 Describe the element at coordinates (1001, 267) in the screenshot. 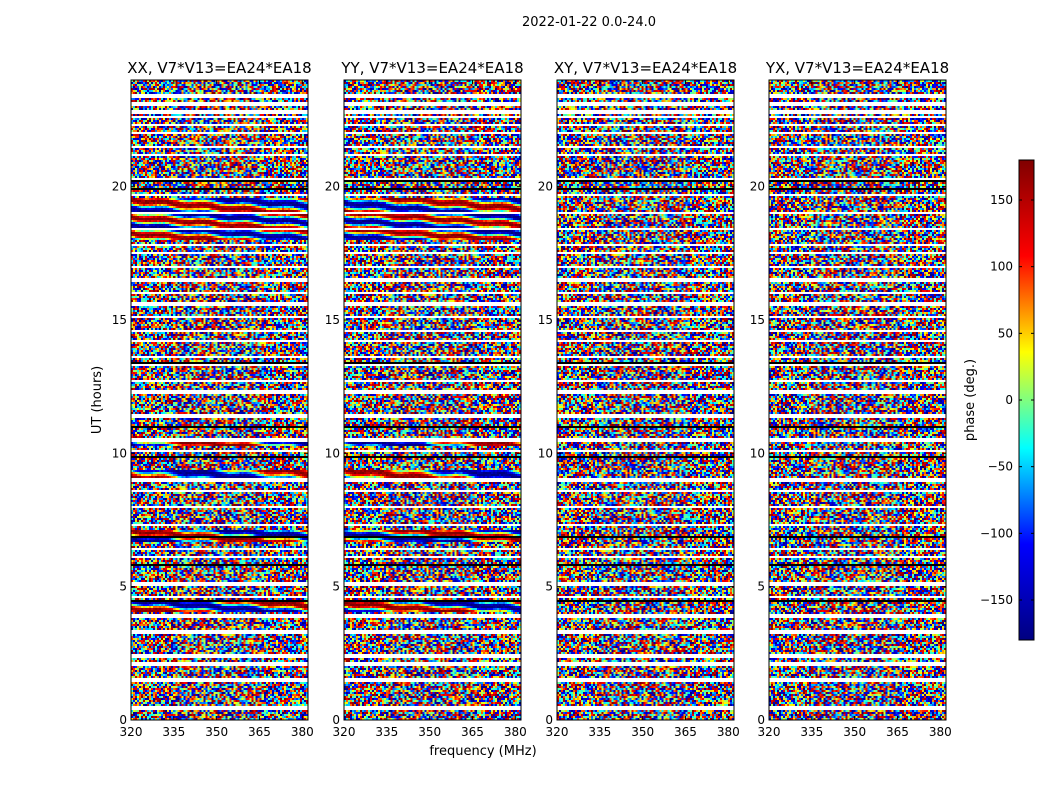

I see `colorbar-tick-label: 100` at that location.